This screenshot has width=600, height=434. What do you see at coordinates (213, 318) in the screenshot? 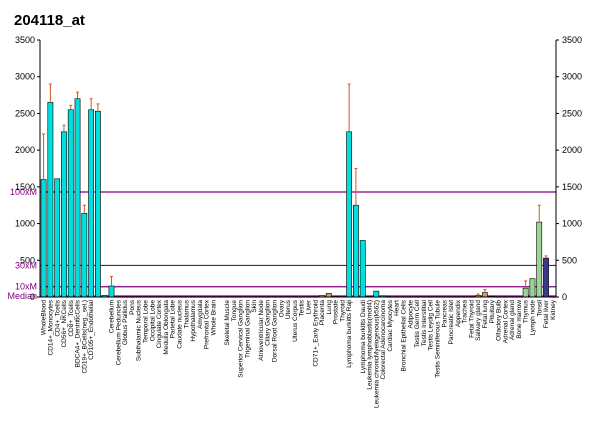
I see `category-label: Whole Brain` at bounding box center [213, 318].